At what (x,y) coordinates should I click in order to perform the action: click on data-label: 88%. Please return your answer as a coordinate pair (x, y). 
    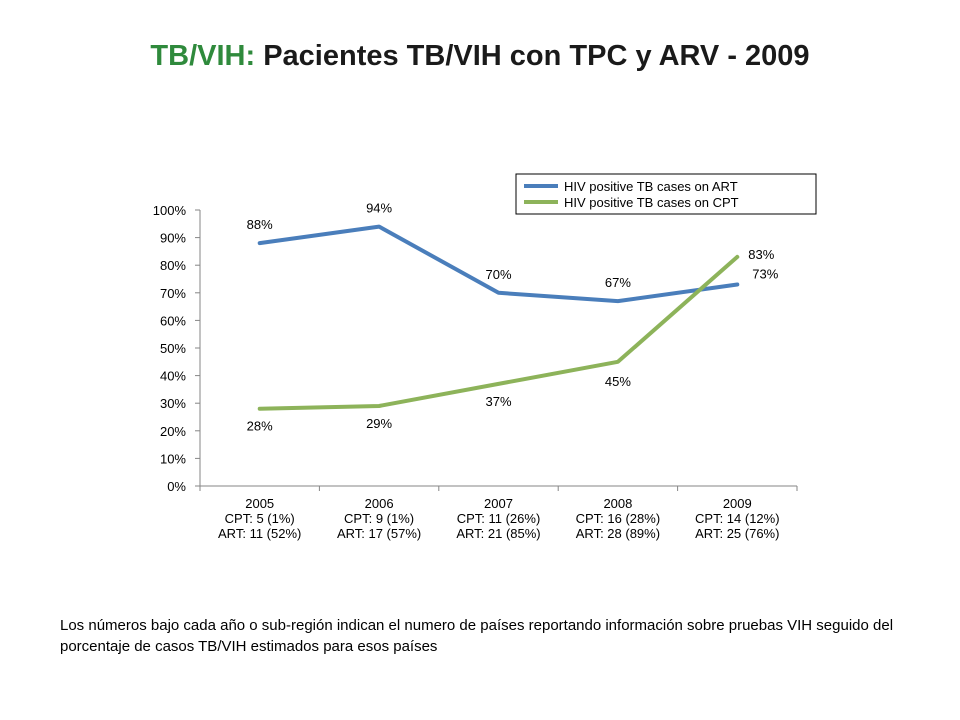
    Looking at the image, I should click on (260, 224).